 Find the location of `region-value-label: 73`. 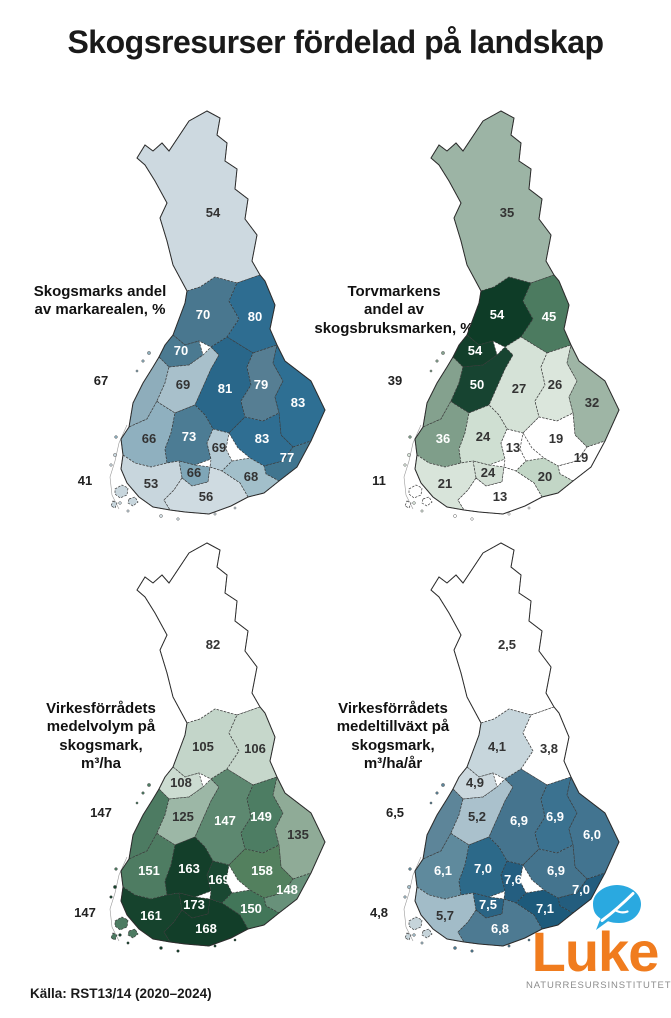

region-value-label: 73 is located at coordinates (189, 436).